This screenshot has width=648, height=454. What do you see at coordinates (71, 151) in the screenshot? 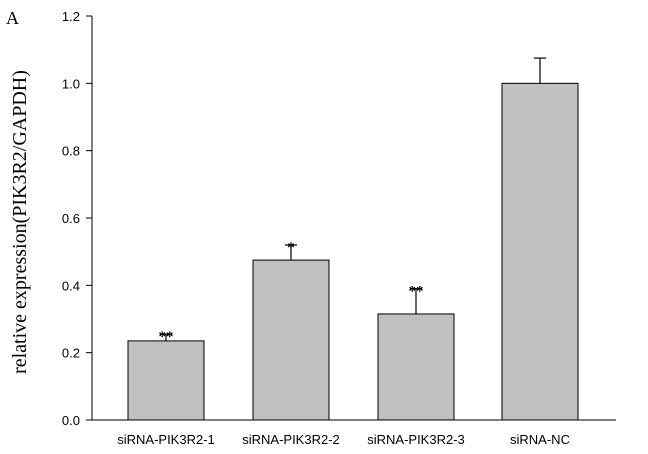
I see `y-tick-label: 0.8` at bounding box center [71, 151].